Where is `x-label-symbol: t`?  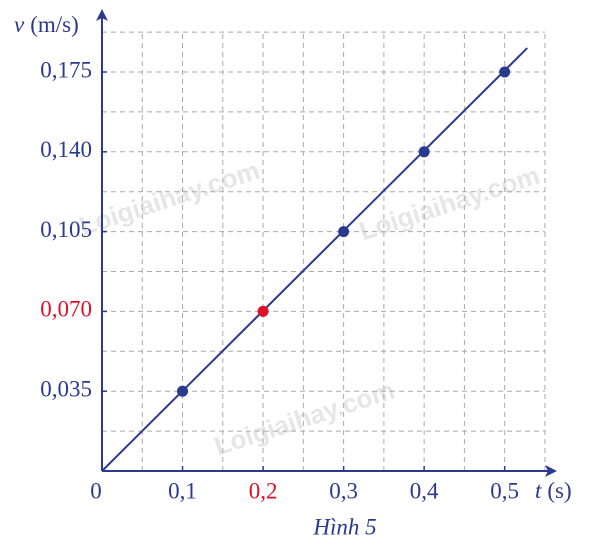 x-label-symbol: t is located at coordinates (538, 490).